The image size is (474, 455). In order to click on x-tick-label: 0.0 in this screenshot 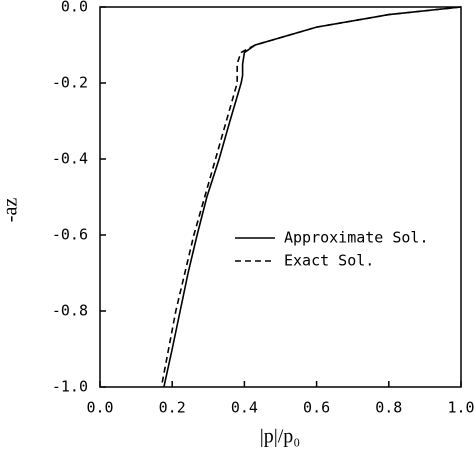, I will do `click(99, 408)`.